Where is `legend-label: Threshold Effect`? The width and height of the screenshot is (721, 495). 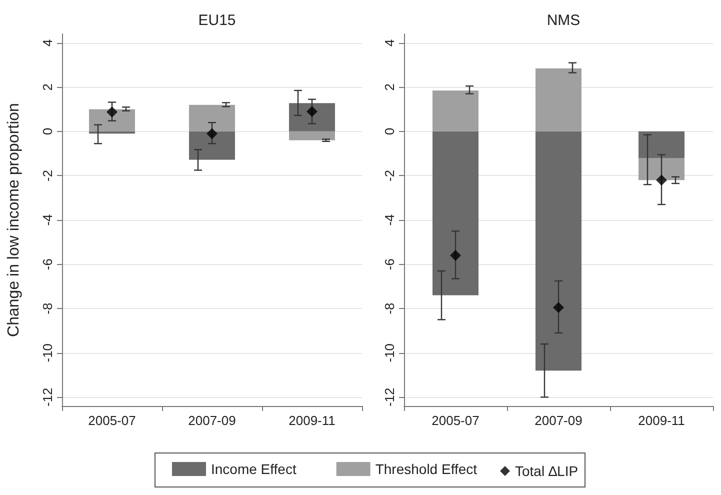 legend-label: Threshold Effect is located at coordinates (426, 469).